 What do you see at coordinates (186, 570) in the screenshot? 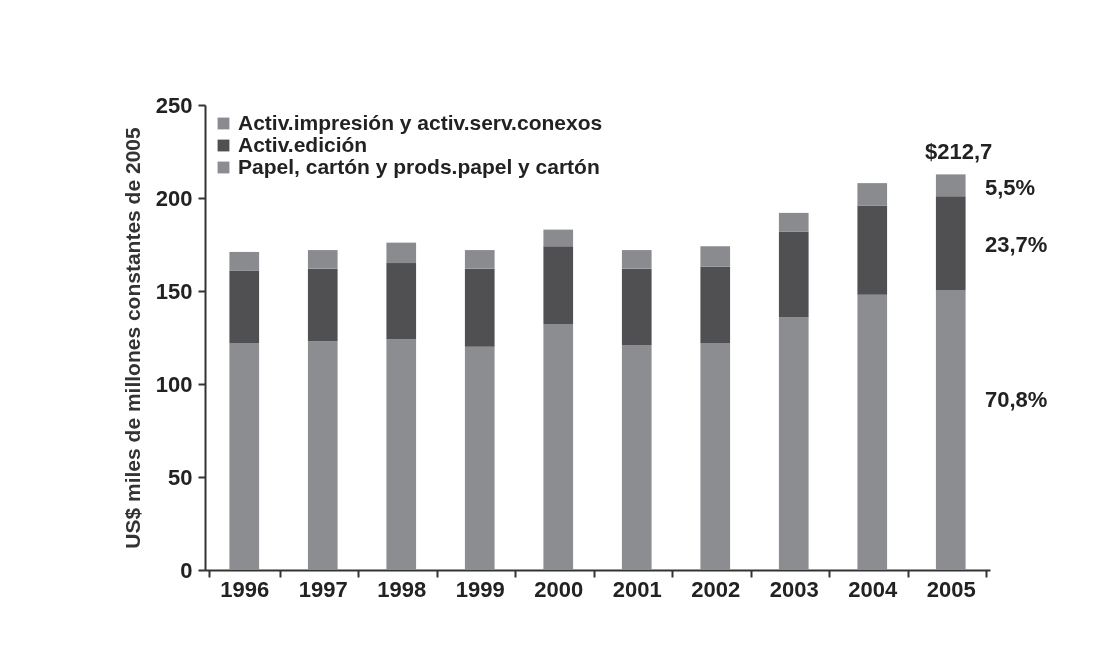
I see `y-tick-label: 0` at bounding box center [186, 570].